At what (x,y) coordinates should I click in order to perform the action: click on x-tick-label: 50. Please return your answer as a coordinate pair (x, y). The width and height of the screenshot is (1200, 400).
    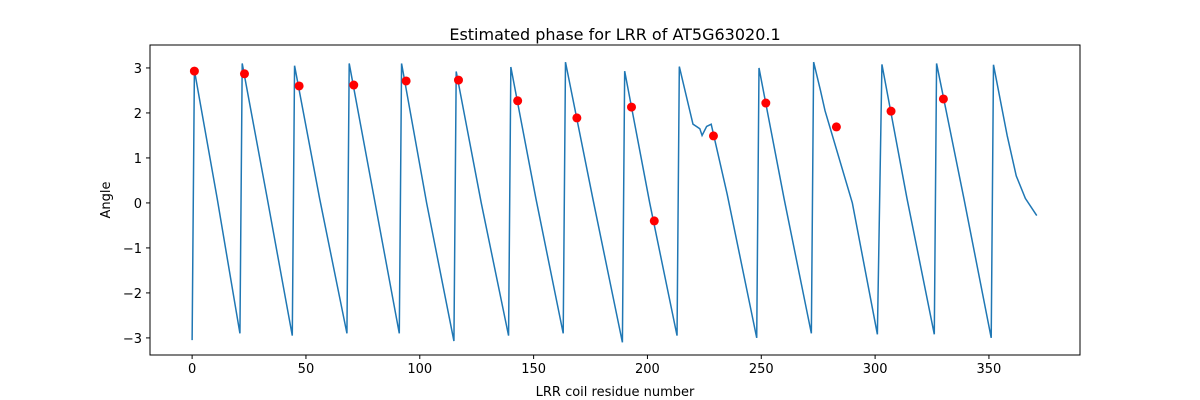
    Looking at the image, I should click on (306, 369).